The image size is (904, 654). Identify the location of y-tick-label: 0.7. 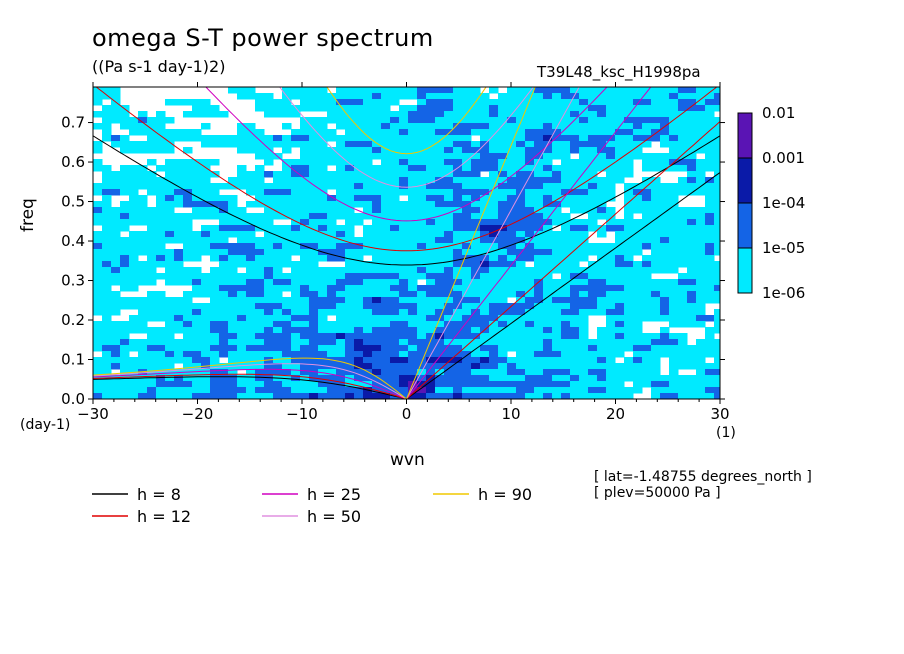
(73, 123).